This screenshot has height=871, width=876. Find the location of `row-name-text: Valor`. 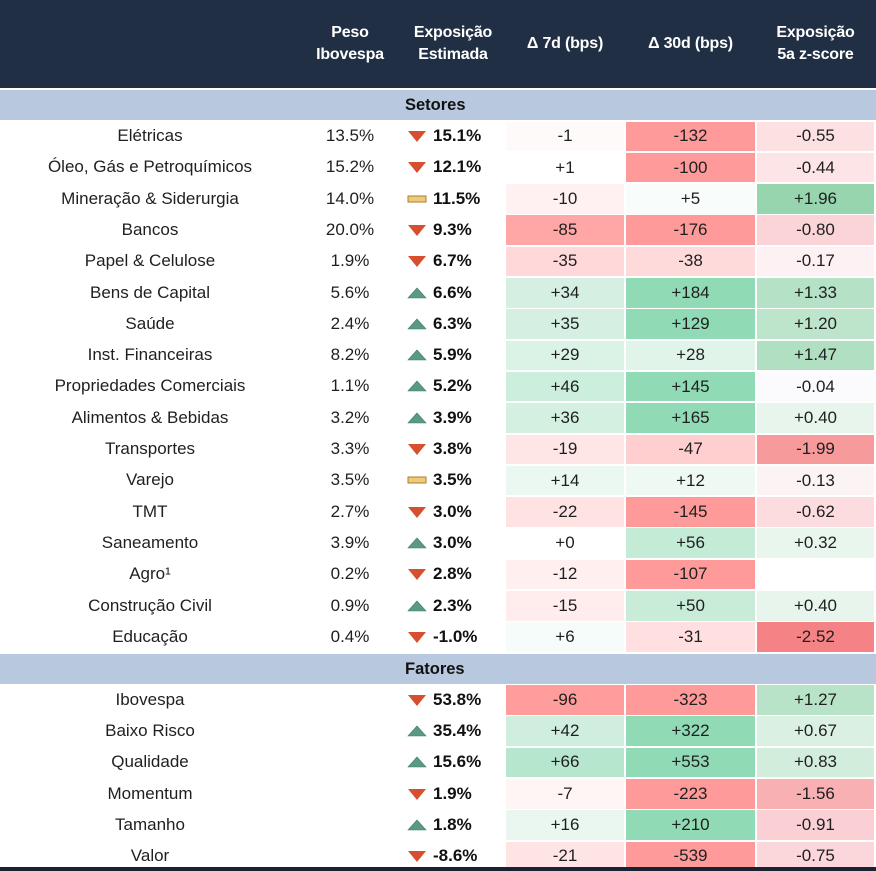

row-name-text: Valor is located at coordinates (150, 856).